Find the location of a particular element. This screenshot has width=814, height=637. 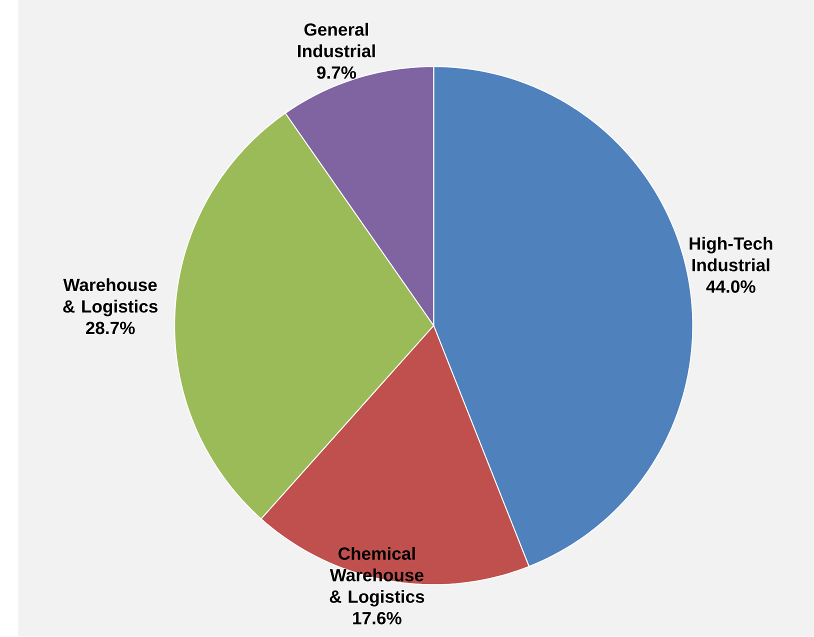

slice-label: General Industrial is located at coordinates (336, 40).